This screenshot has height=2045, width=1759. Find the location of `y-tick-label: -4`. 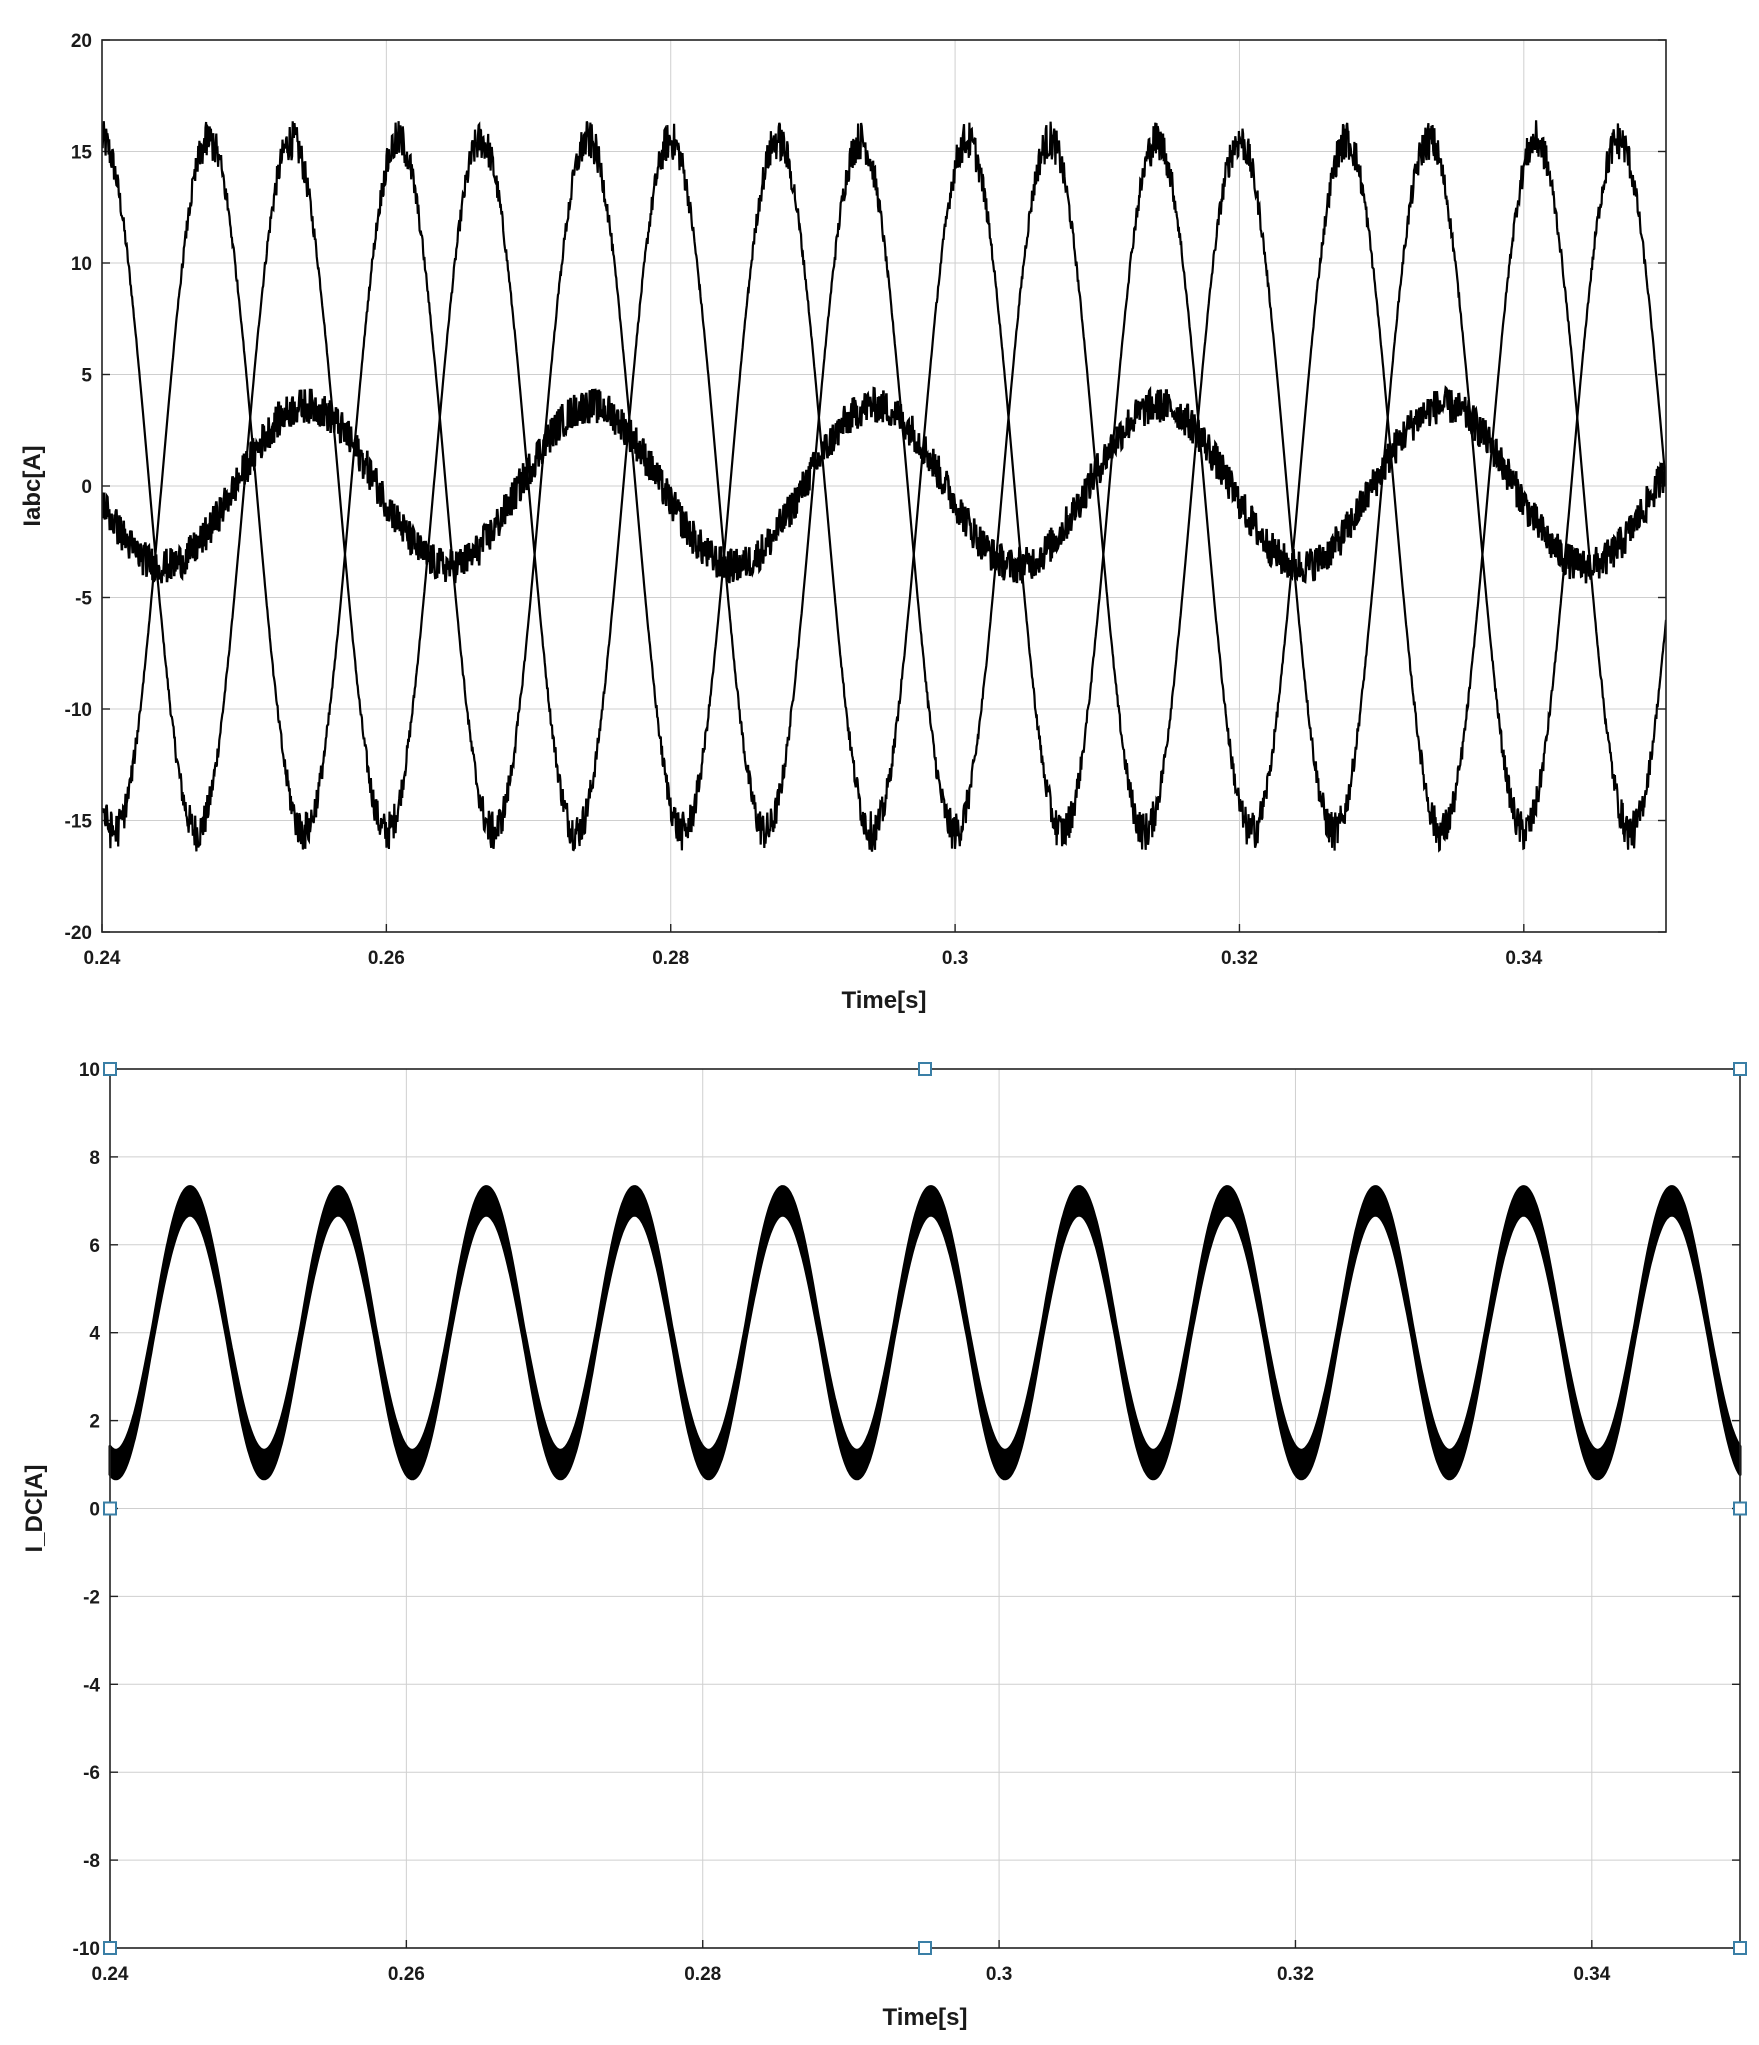

y-tick-label: -4 is located at coordinates (91, 1685).